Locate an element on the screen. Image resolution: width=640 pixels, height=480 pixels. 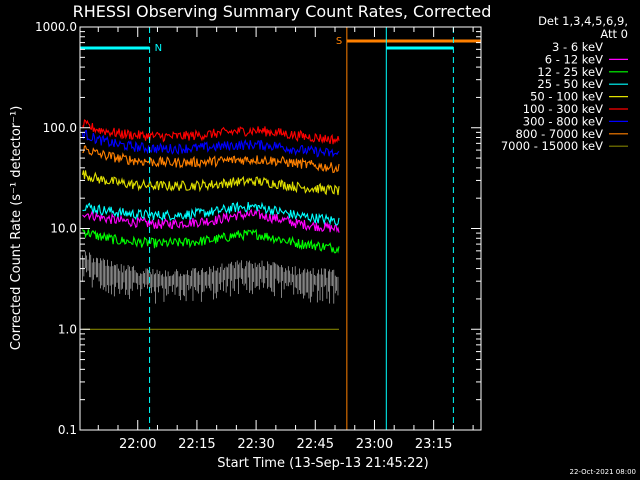
legend-label-3: 25 - 50 keV is located at coordinates (570, 84).